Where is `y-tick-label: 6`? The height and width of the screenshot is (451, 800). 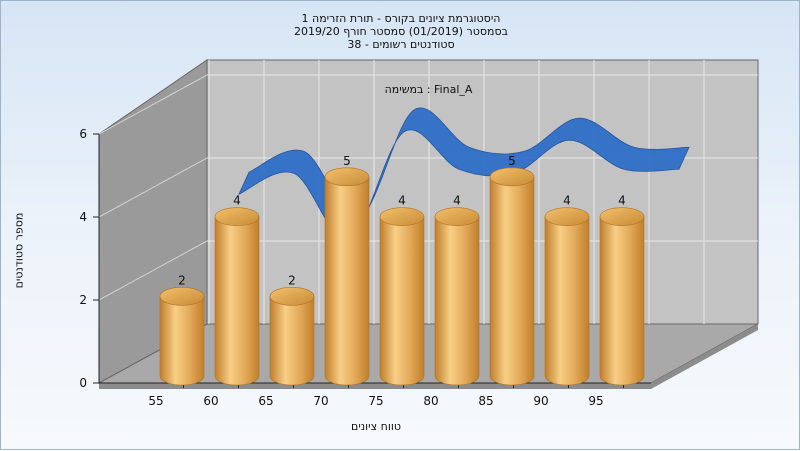 y-tick-label: 6 is located at coordinates (83, 134).